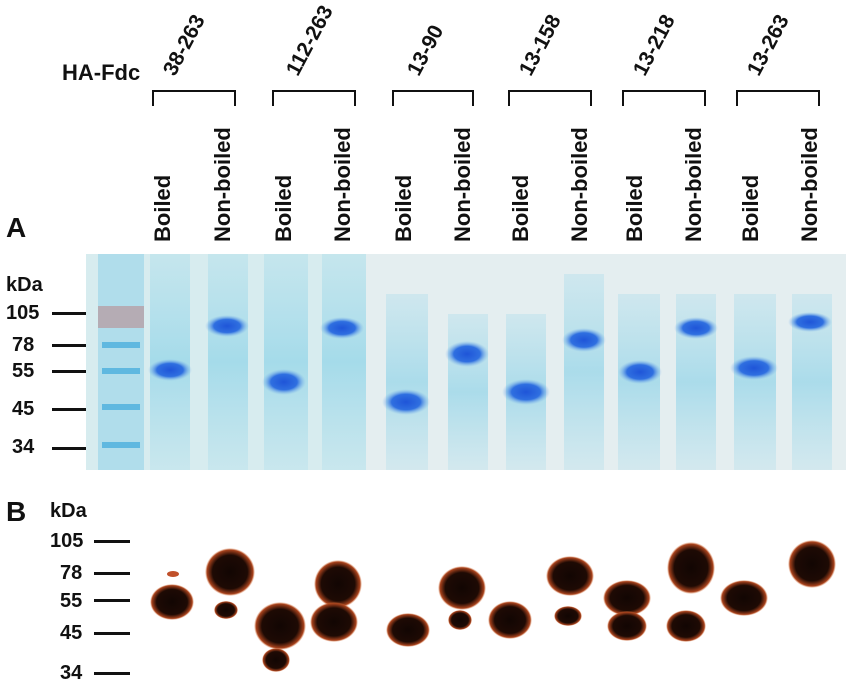 This screenshot has width=850, height=696. What do you see at coordinates (654, 45) in the screenshot?
I see `construct-label-13-218: 13-218` at bounding box center [654, 45].